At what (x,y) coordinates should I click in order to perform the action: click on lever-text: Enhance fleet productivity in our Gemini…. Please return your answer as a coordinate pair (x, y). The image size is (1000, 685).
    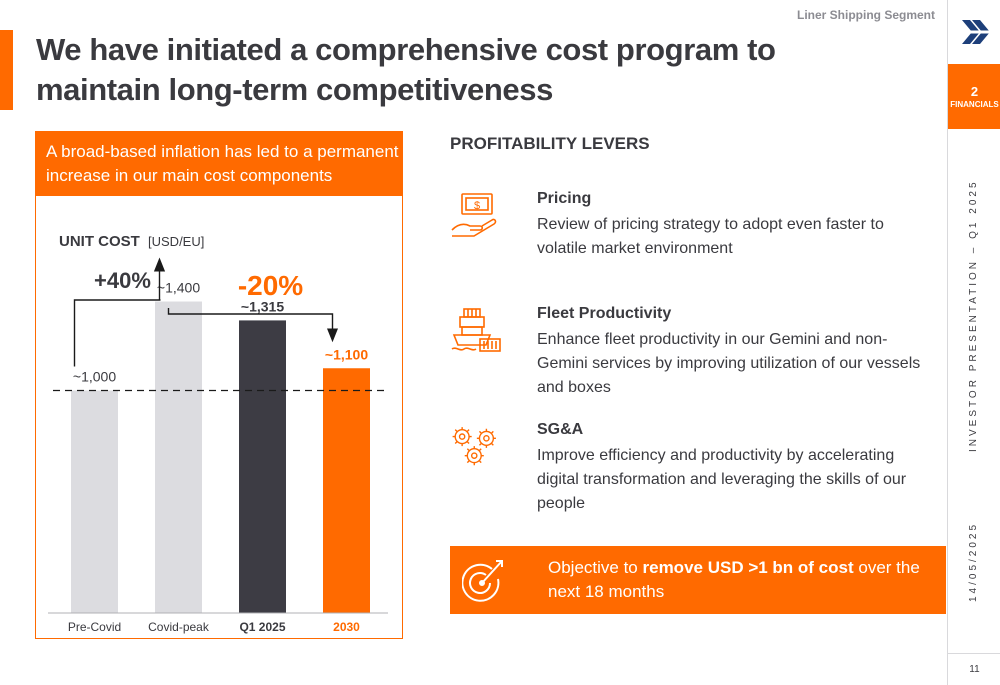
    Looking at the image, I should click on (729, 363).